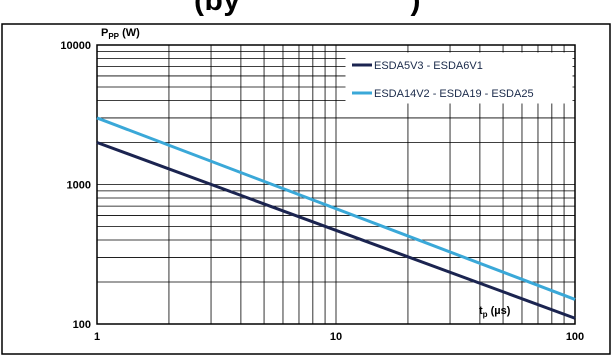 The image size is (612, 356). Describe the element at coordinates (307, 9) in the screenshot. I see `chart-title-fragment: (by )` at that location.